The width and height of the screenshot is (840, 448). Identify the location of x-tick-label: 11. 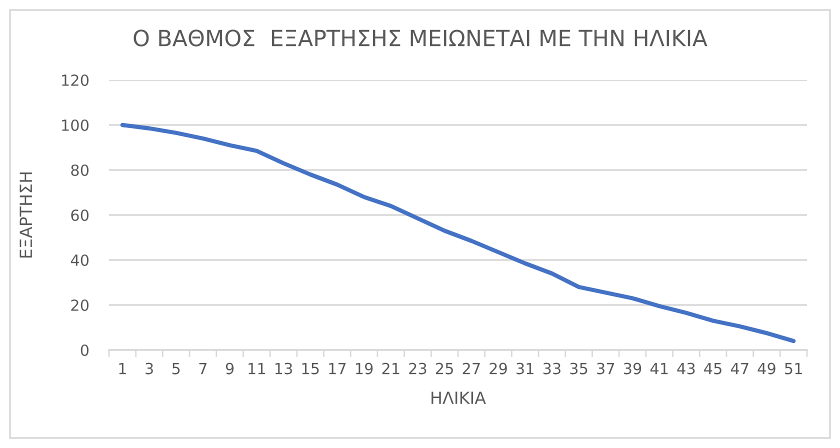
(256, 368).